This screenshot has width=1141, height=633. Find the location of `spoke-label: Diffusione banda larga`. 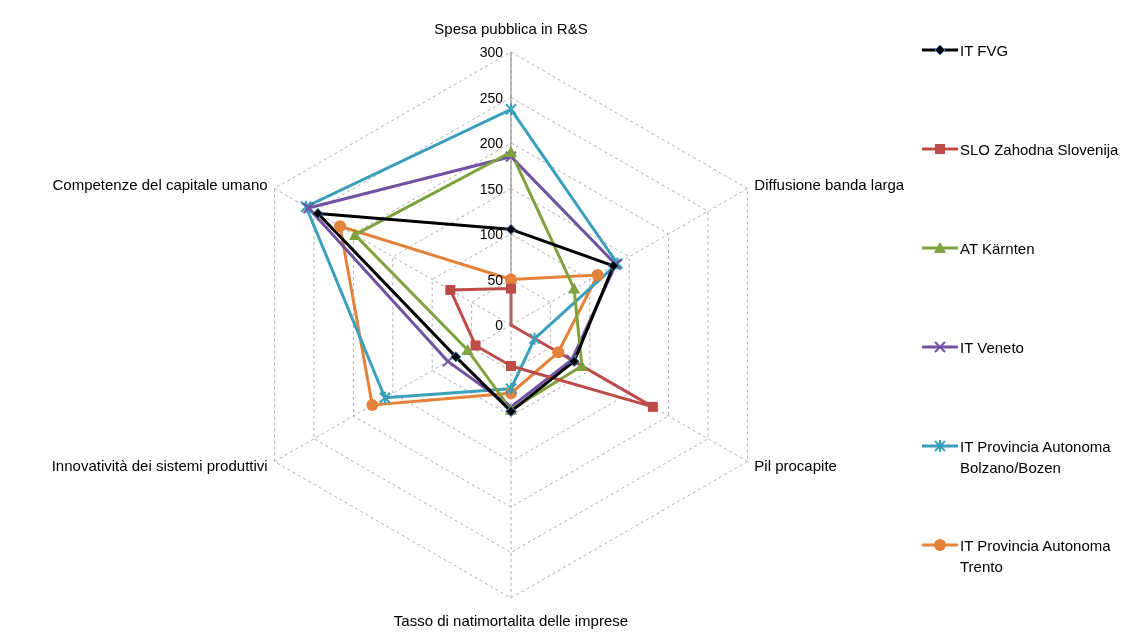

spoke-label: Diffusione banda larga is located at coordinates (829, 184).